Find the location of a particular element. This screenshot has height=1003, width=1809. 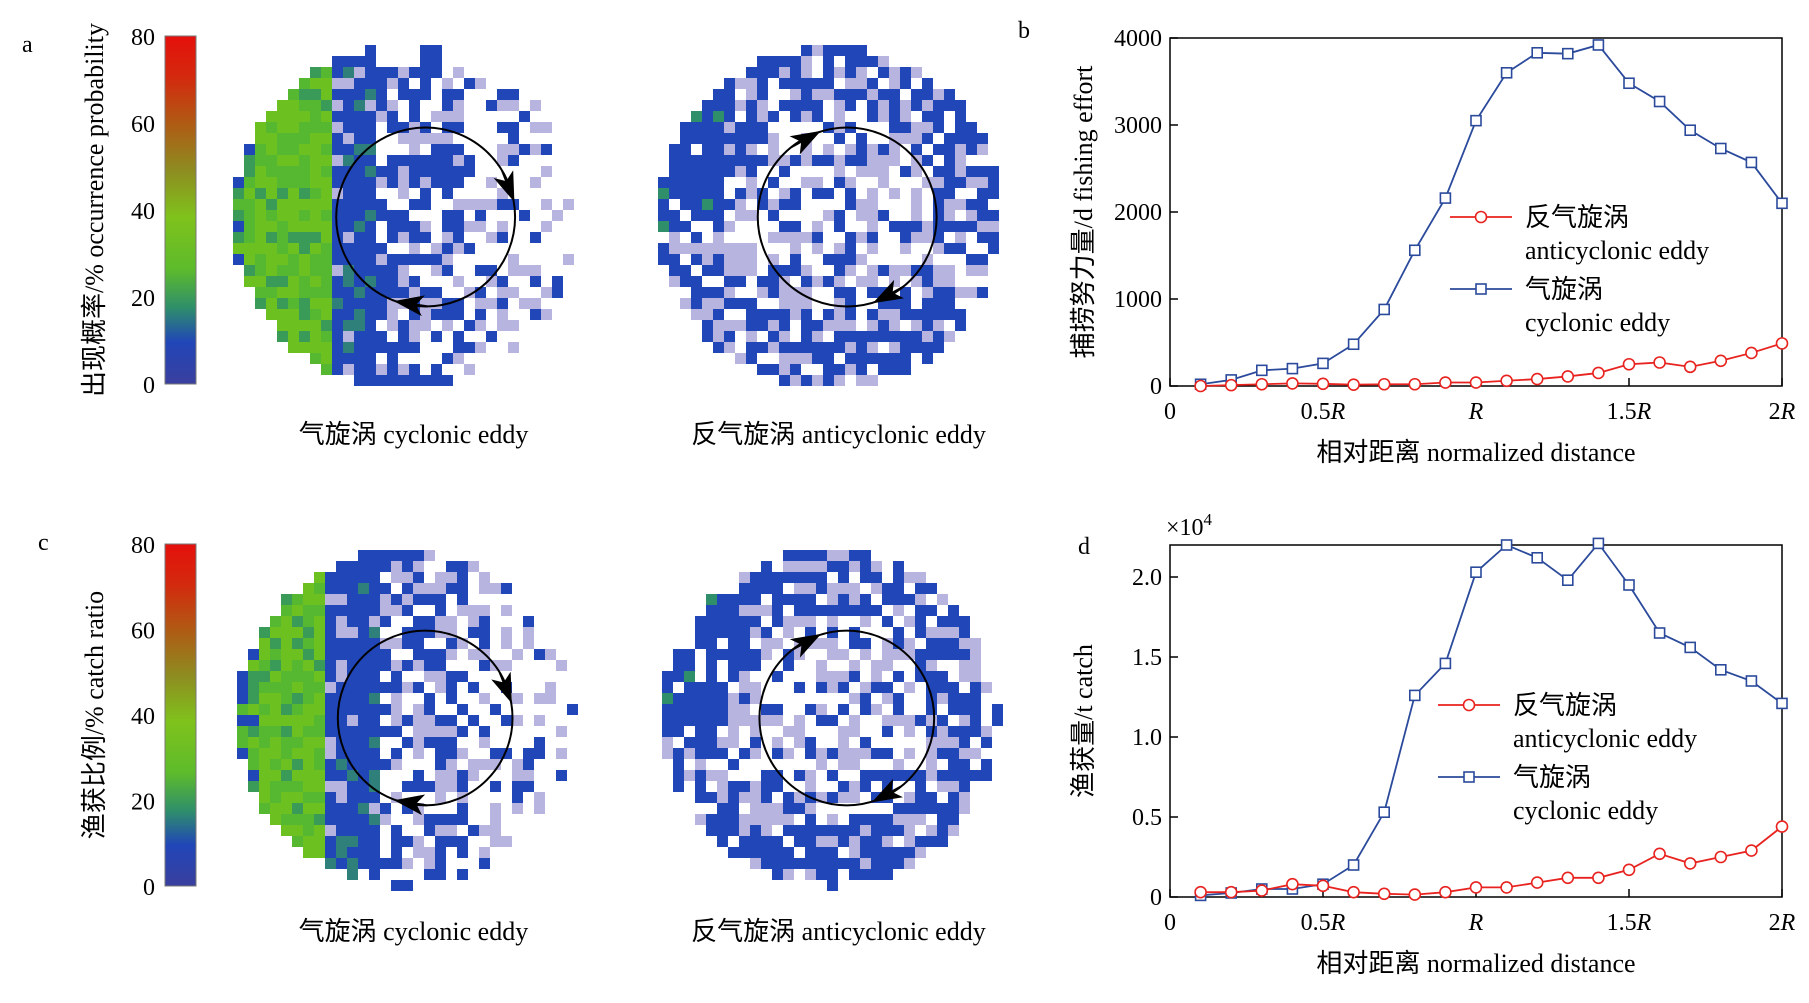

colorbar-label: 出现概率/% occurrence probability is located at coordinates (94, 210).